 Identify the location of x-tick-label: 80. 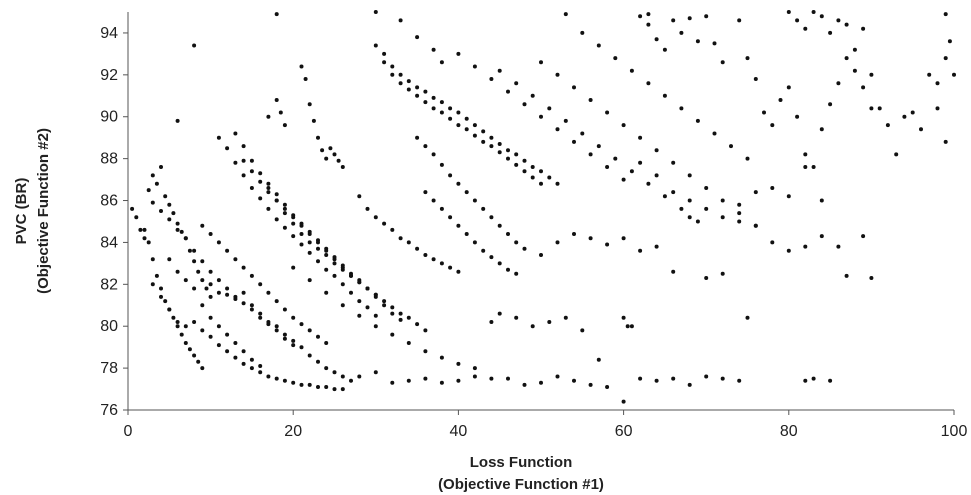
(789, 431).